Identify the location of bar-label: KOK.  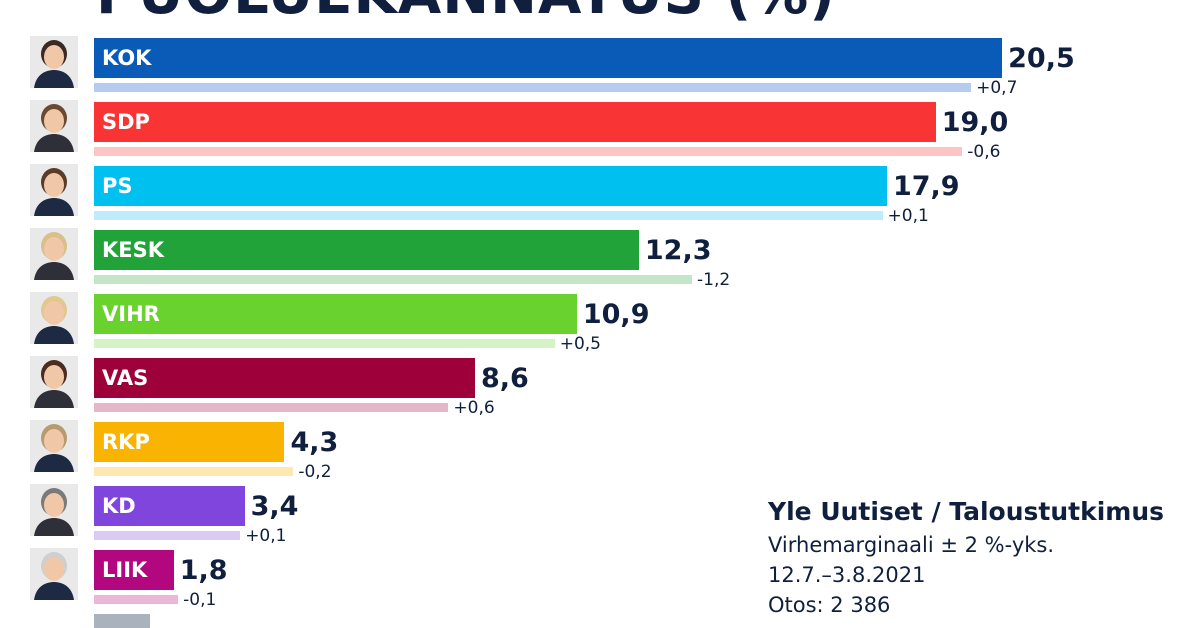
(127, 58).